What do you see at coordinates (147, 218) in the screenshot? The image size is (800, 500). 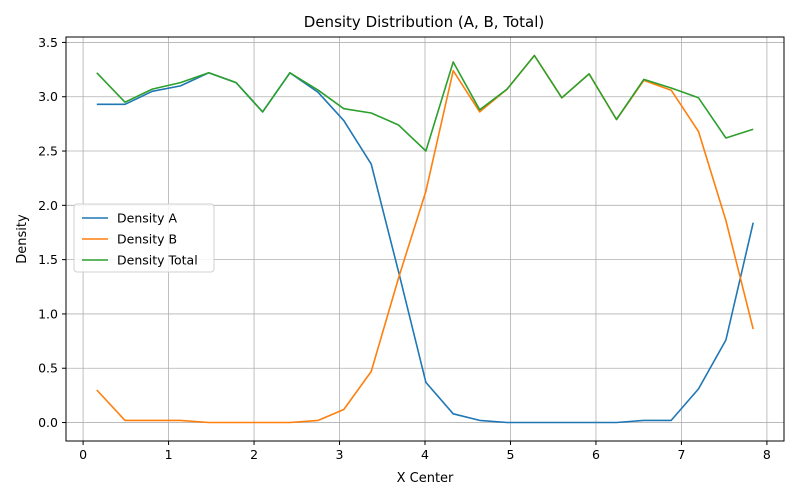 I see `legend-label: Density A` at bounding box center [147, 218].